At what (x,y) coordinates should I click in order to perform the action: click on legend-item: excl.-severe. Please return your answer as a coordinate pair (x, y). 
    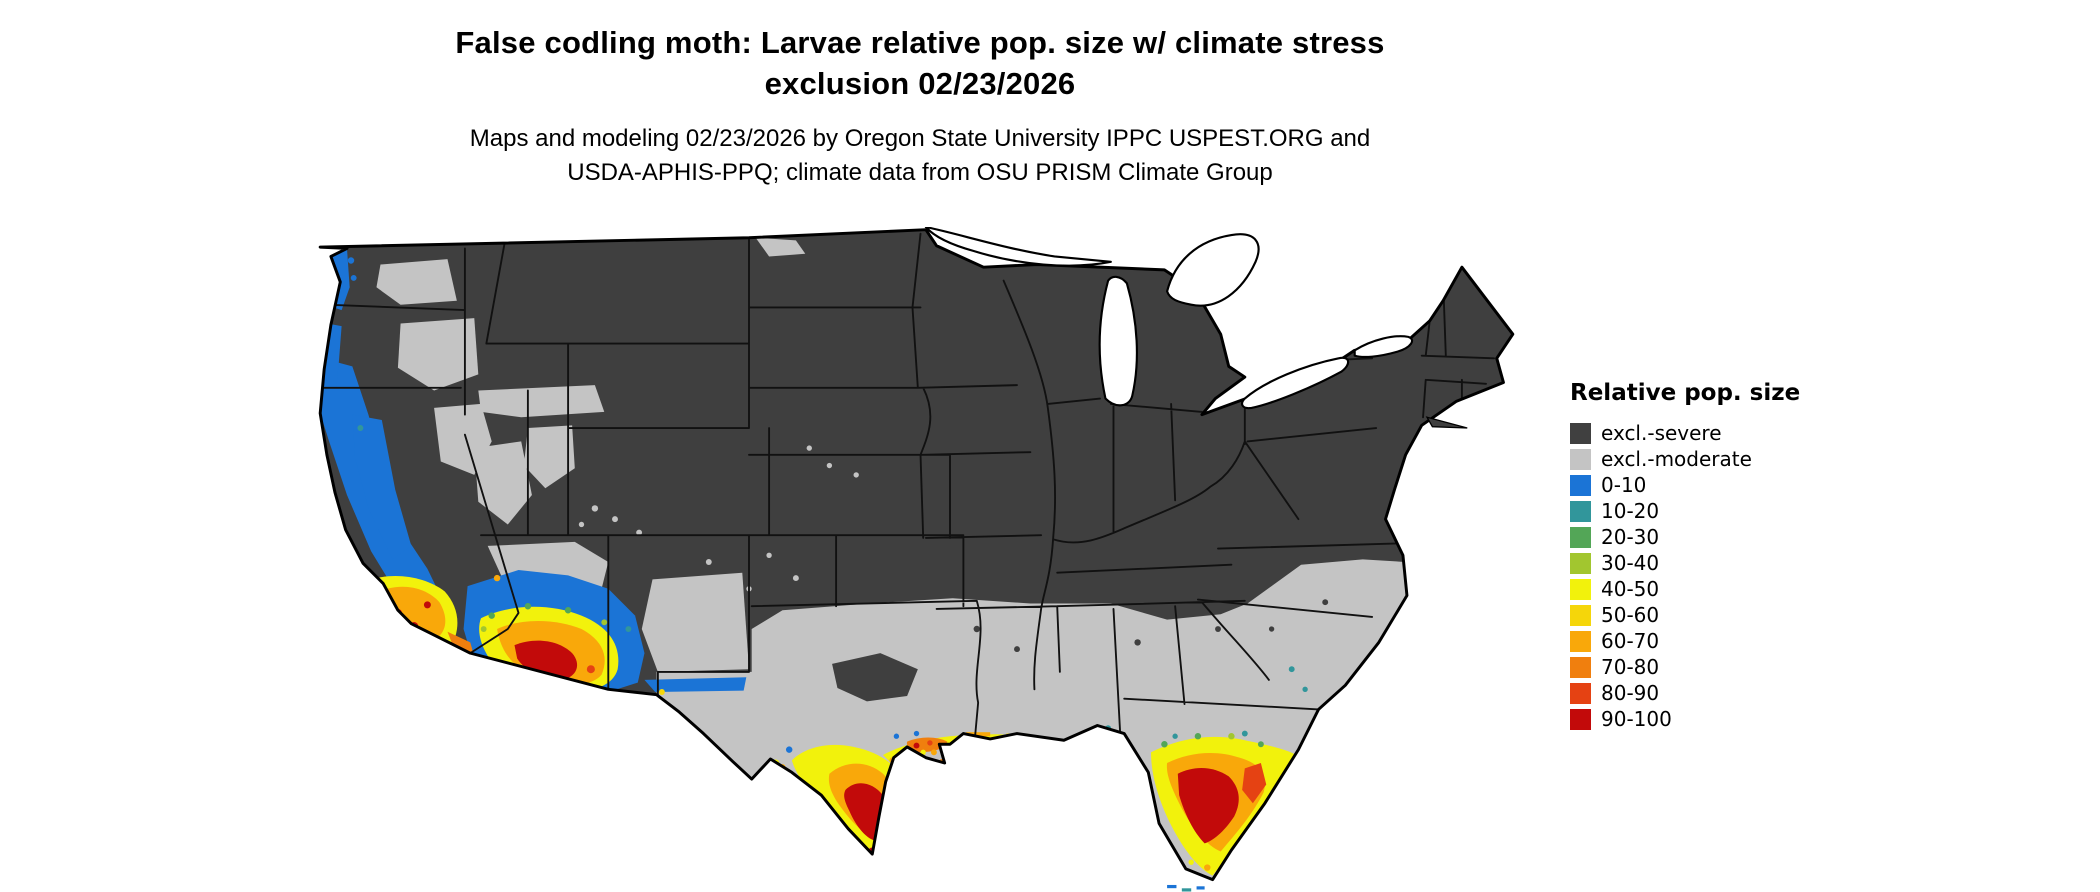
    Looking at the image, I should click on (1710, 433).